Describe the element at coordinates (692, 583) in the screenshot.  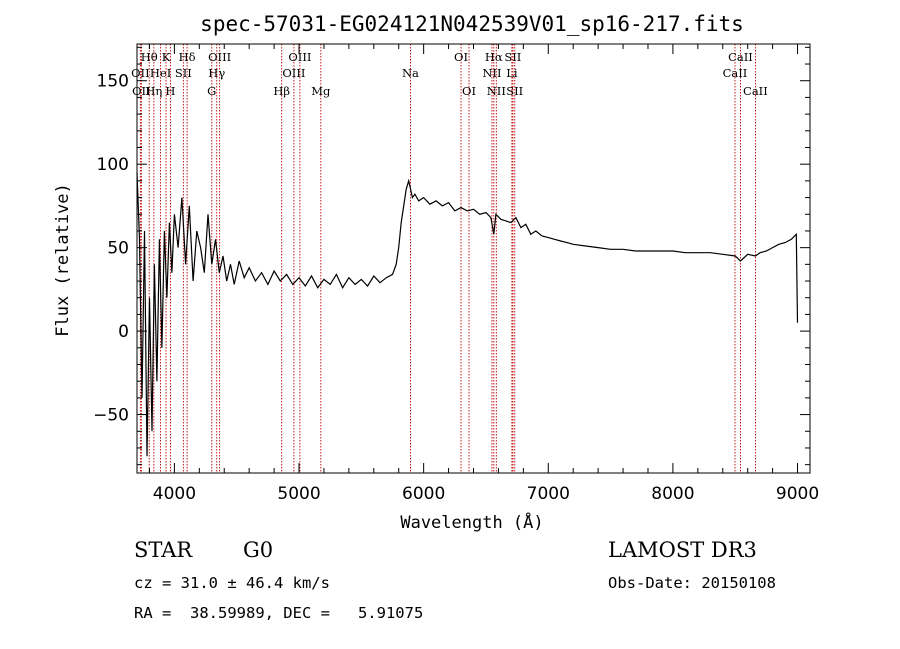
I see `obs-date-text: Obs-Date: 20150108` at that location.